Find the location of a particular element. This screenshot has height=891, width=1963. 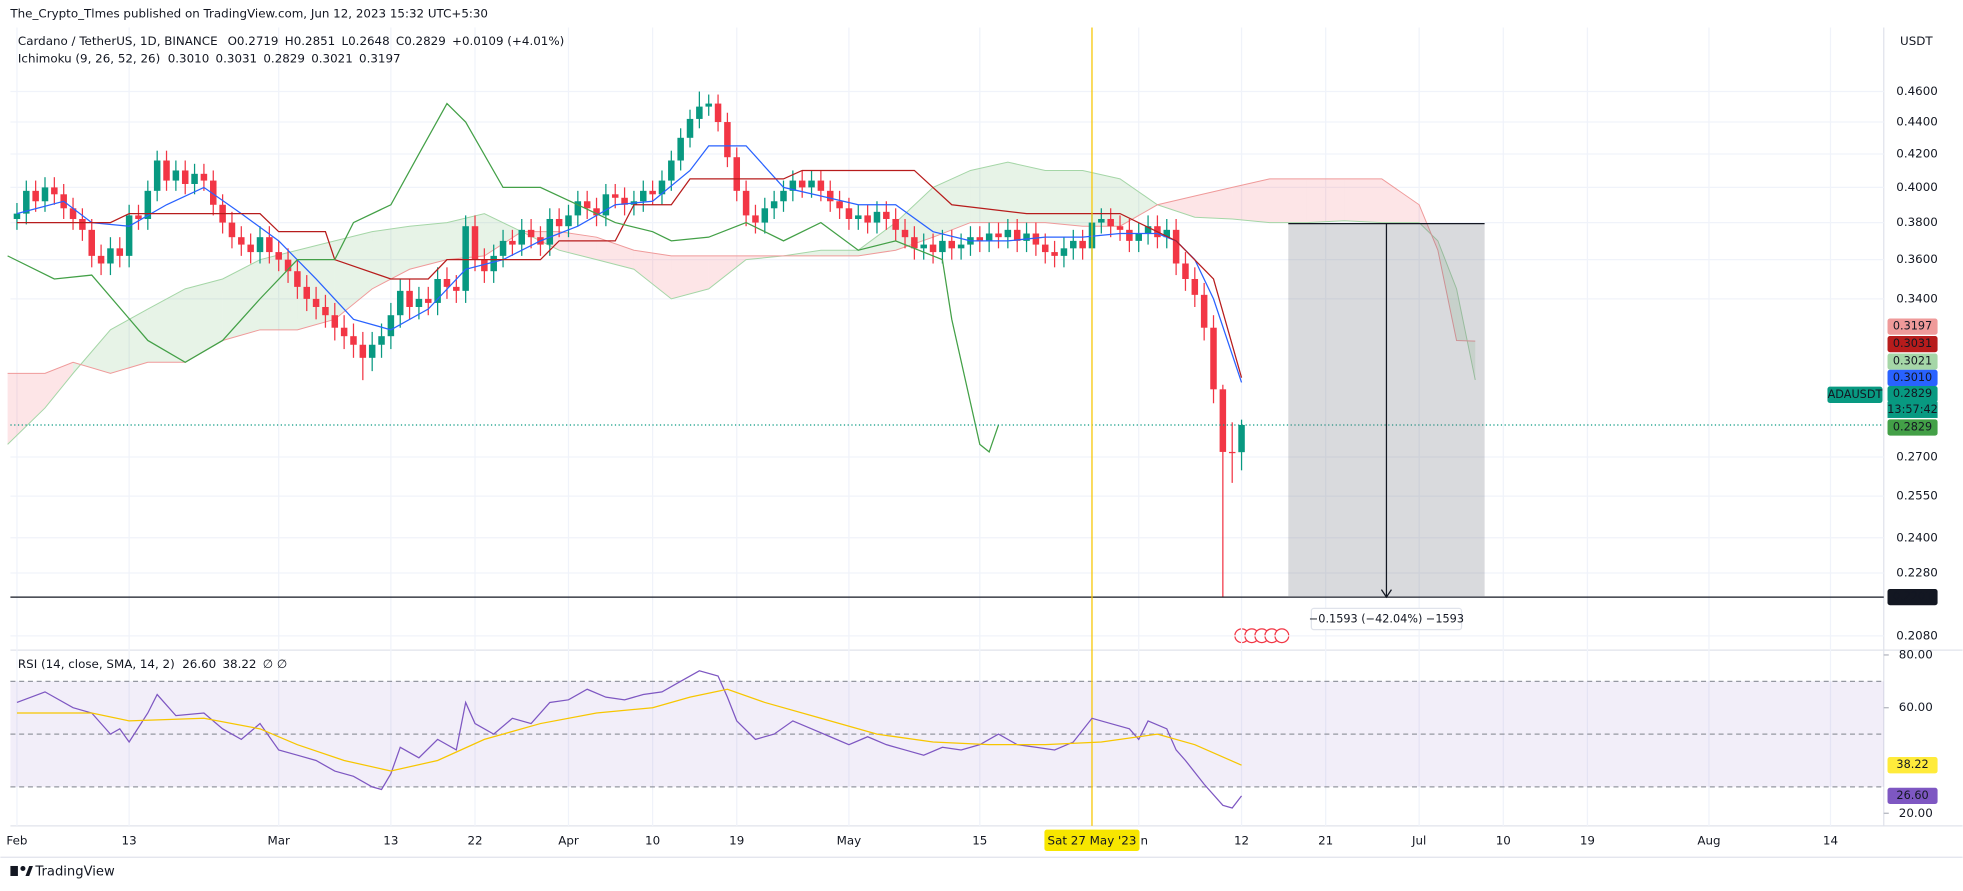

hline-tag: 0.2201 is located at coordinates (1912, 596).